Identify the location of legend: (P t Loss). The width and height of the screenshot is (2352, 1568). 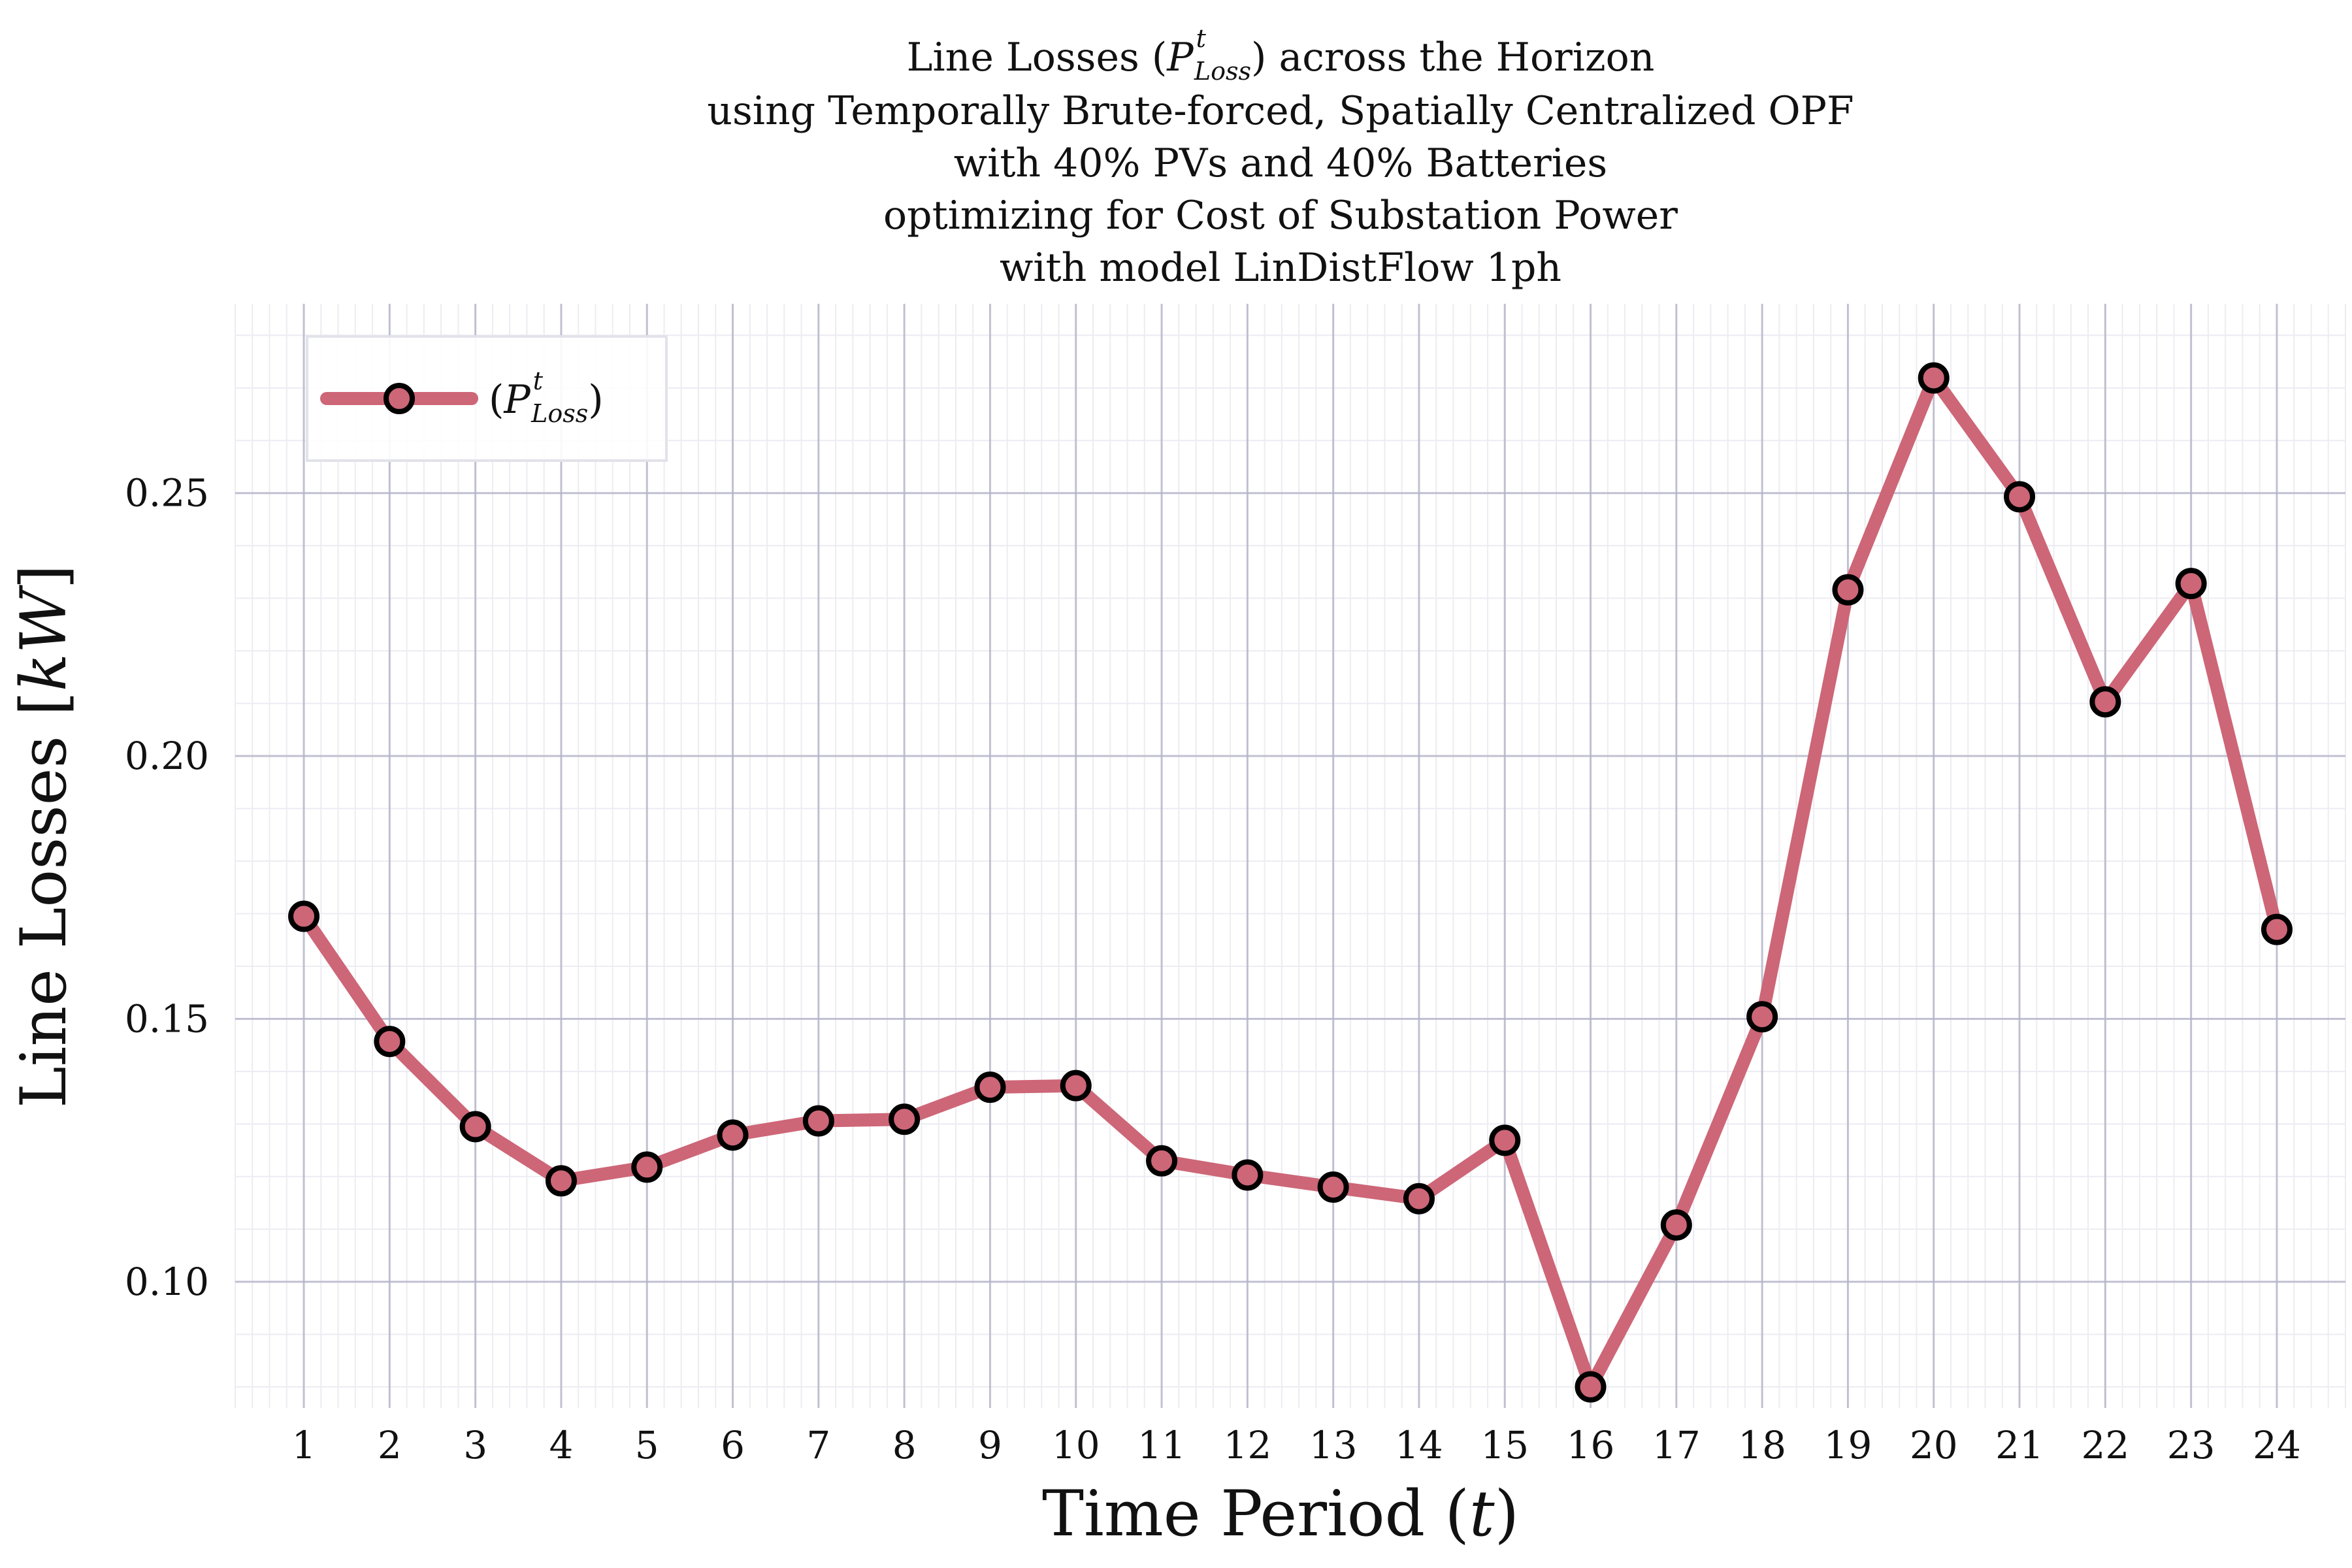
(487, 398).